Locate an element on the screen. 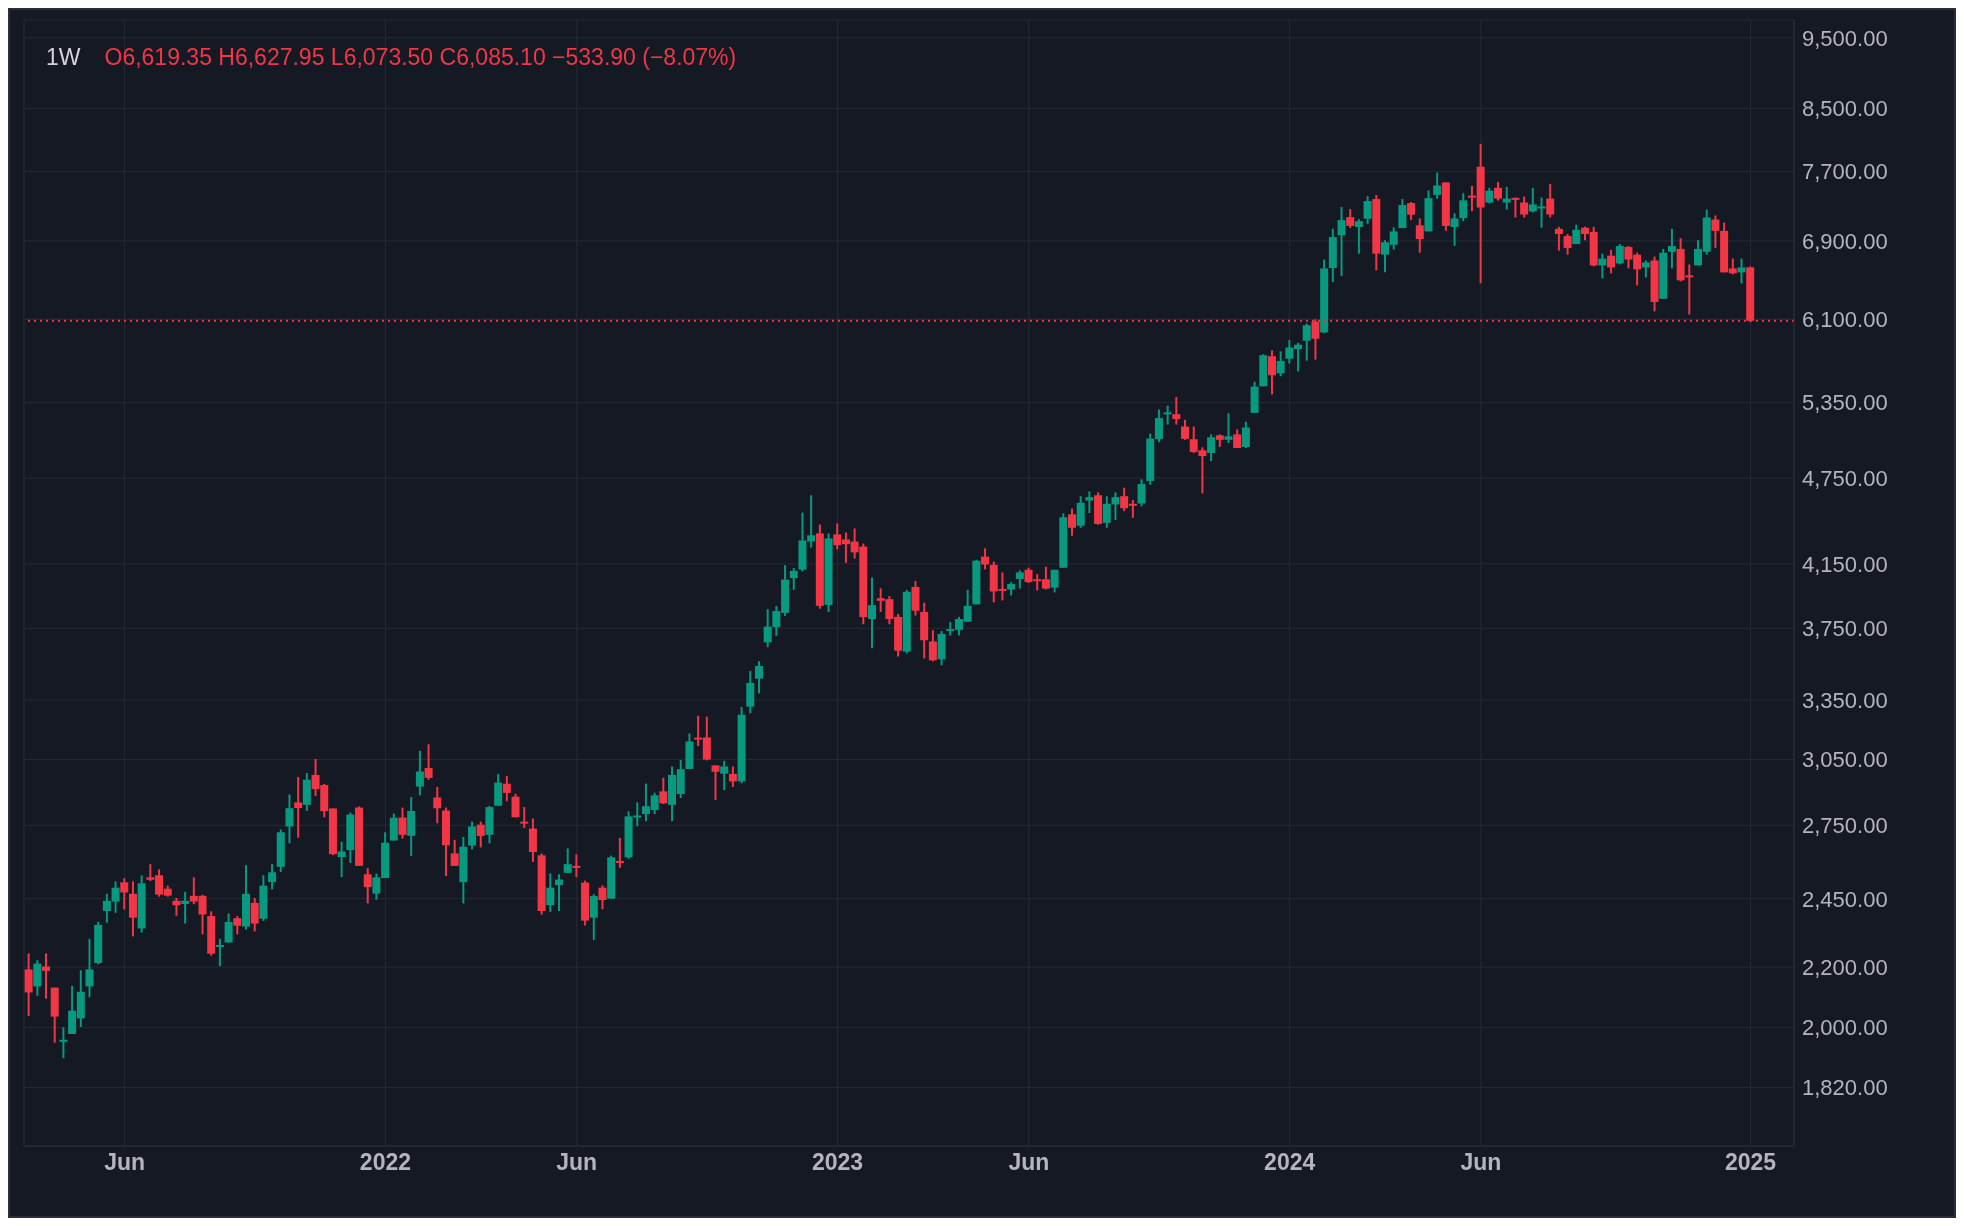 This screenshot has height=1226, width=1964. y-tick-label: 1,820.00 is located at coordinates (1845, 1088).